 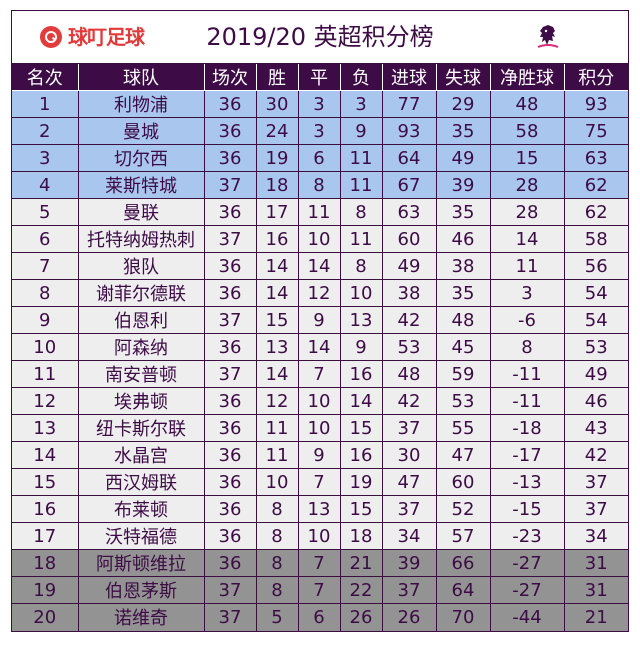 I want to click on cell-team: 沃特福德, so click(x=141, y=536).